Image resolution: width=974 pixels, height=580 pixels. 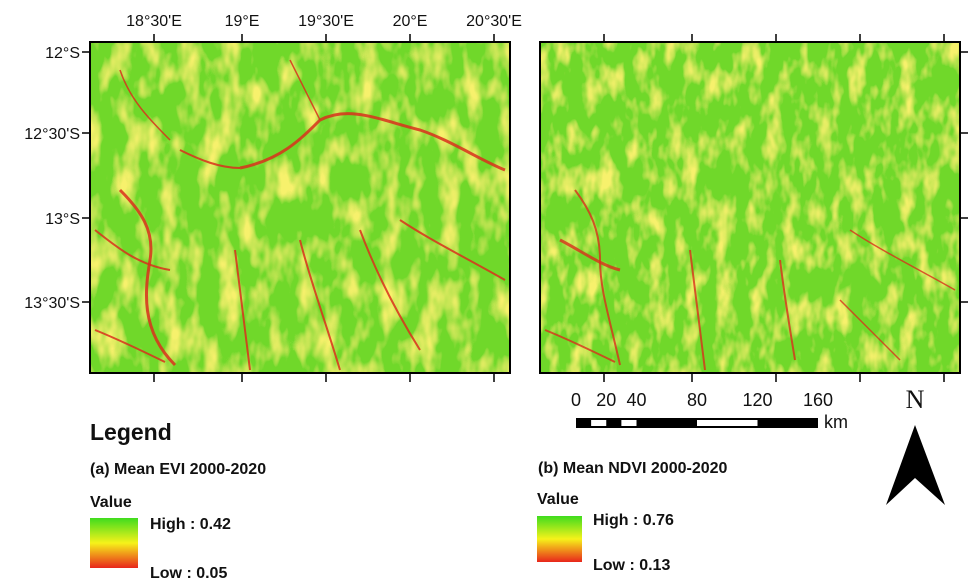 What do you see at coordinates (633, 468) in the screenshot?
I see `legend-panel-b-title: (b) Mean NDVI 2000-2020` at bounding box center [633, 468].